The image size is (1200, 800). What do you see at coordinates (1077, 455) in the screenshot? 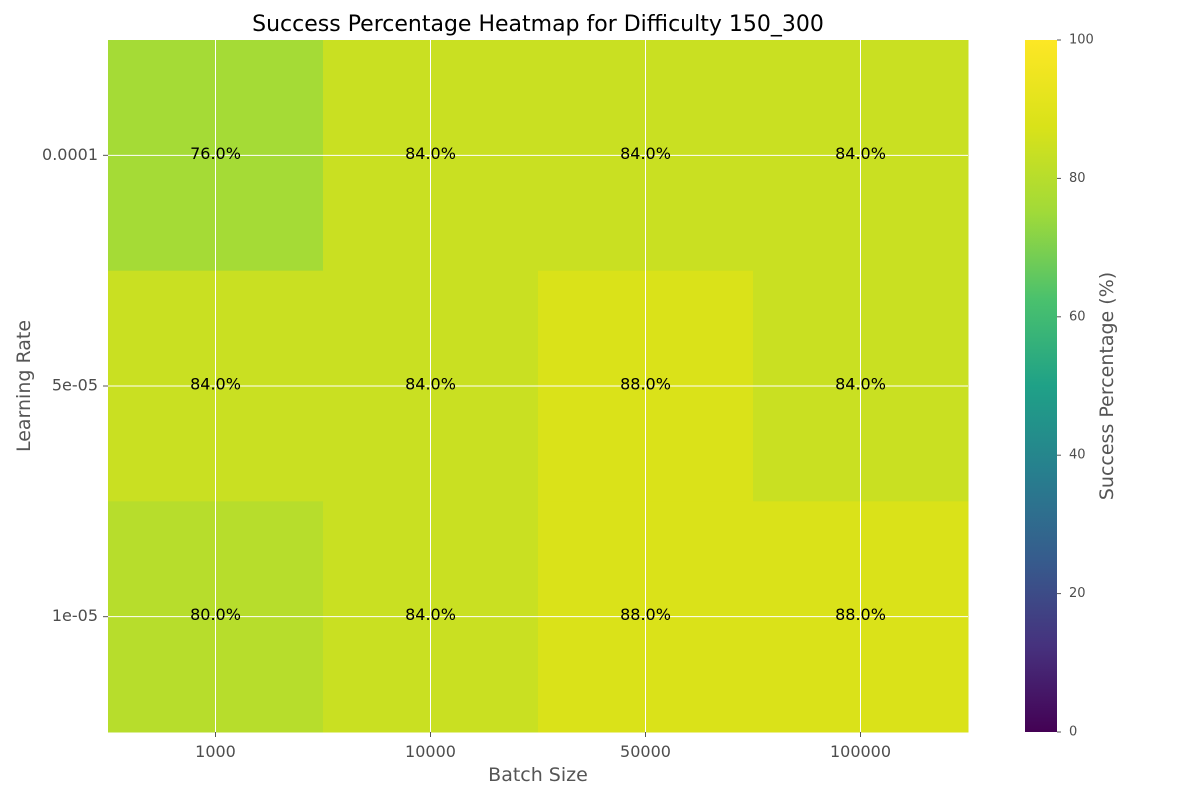
I see `colorbar-tick-label: 40` at bounding box center [1077, 455].